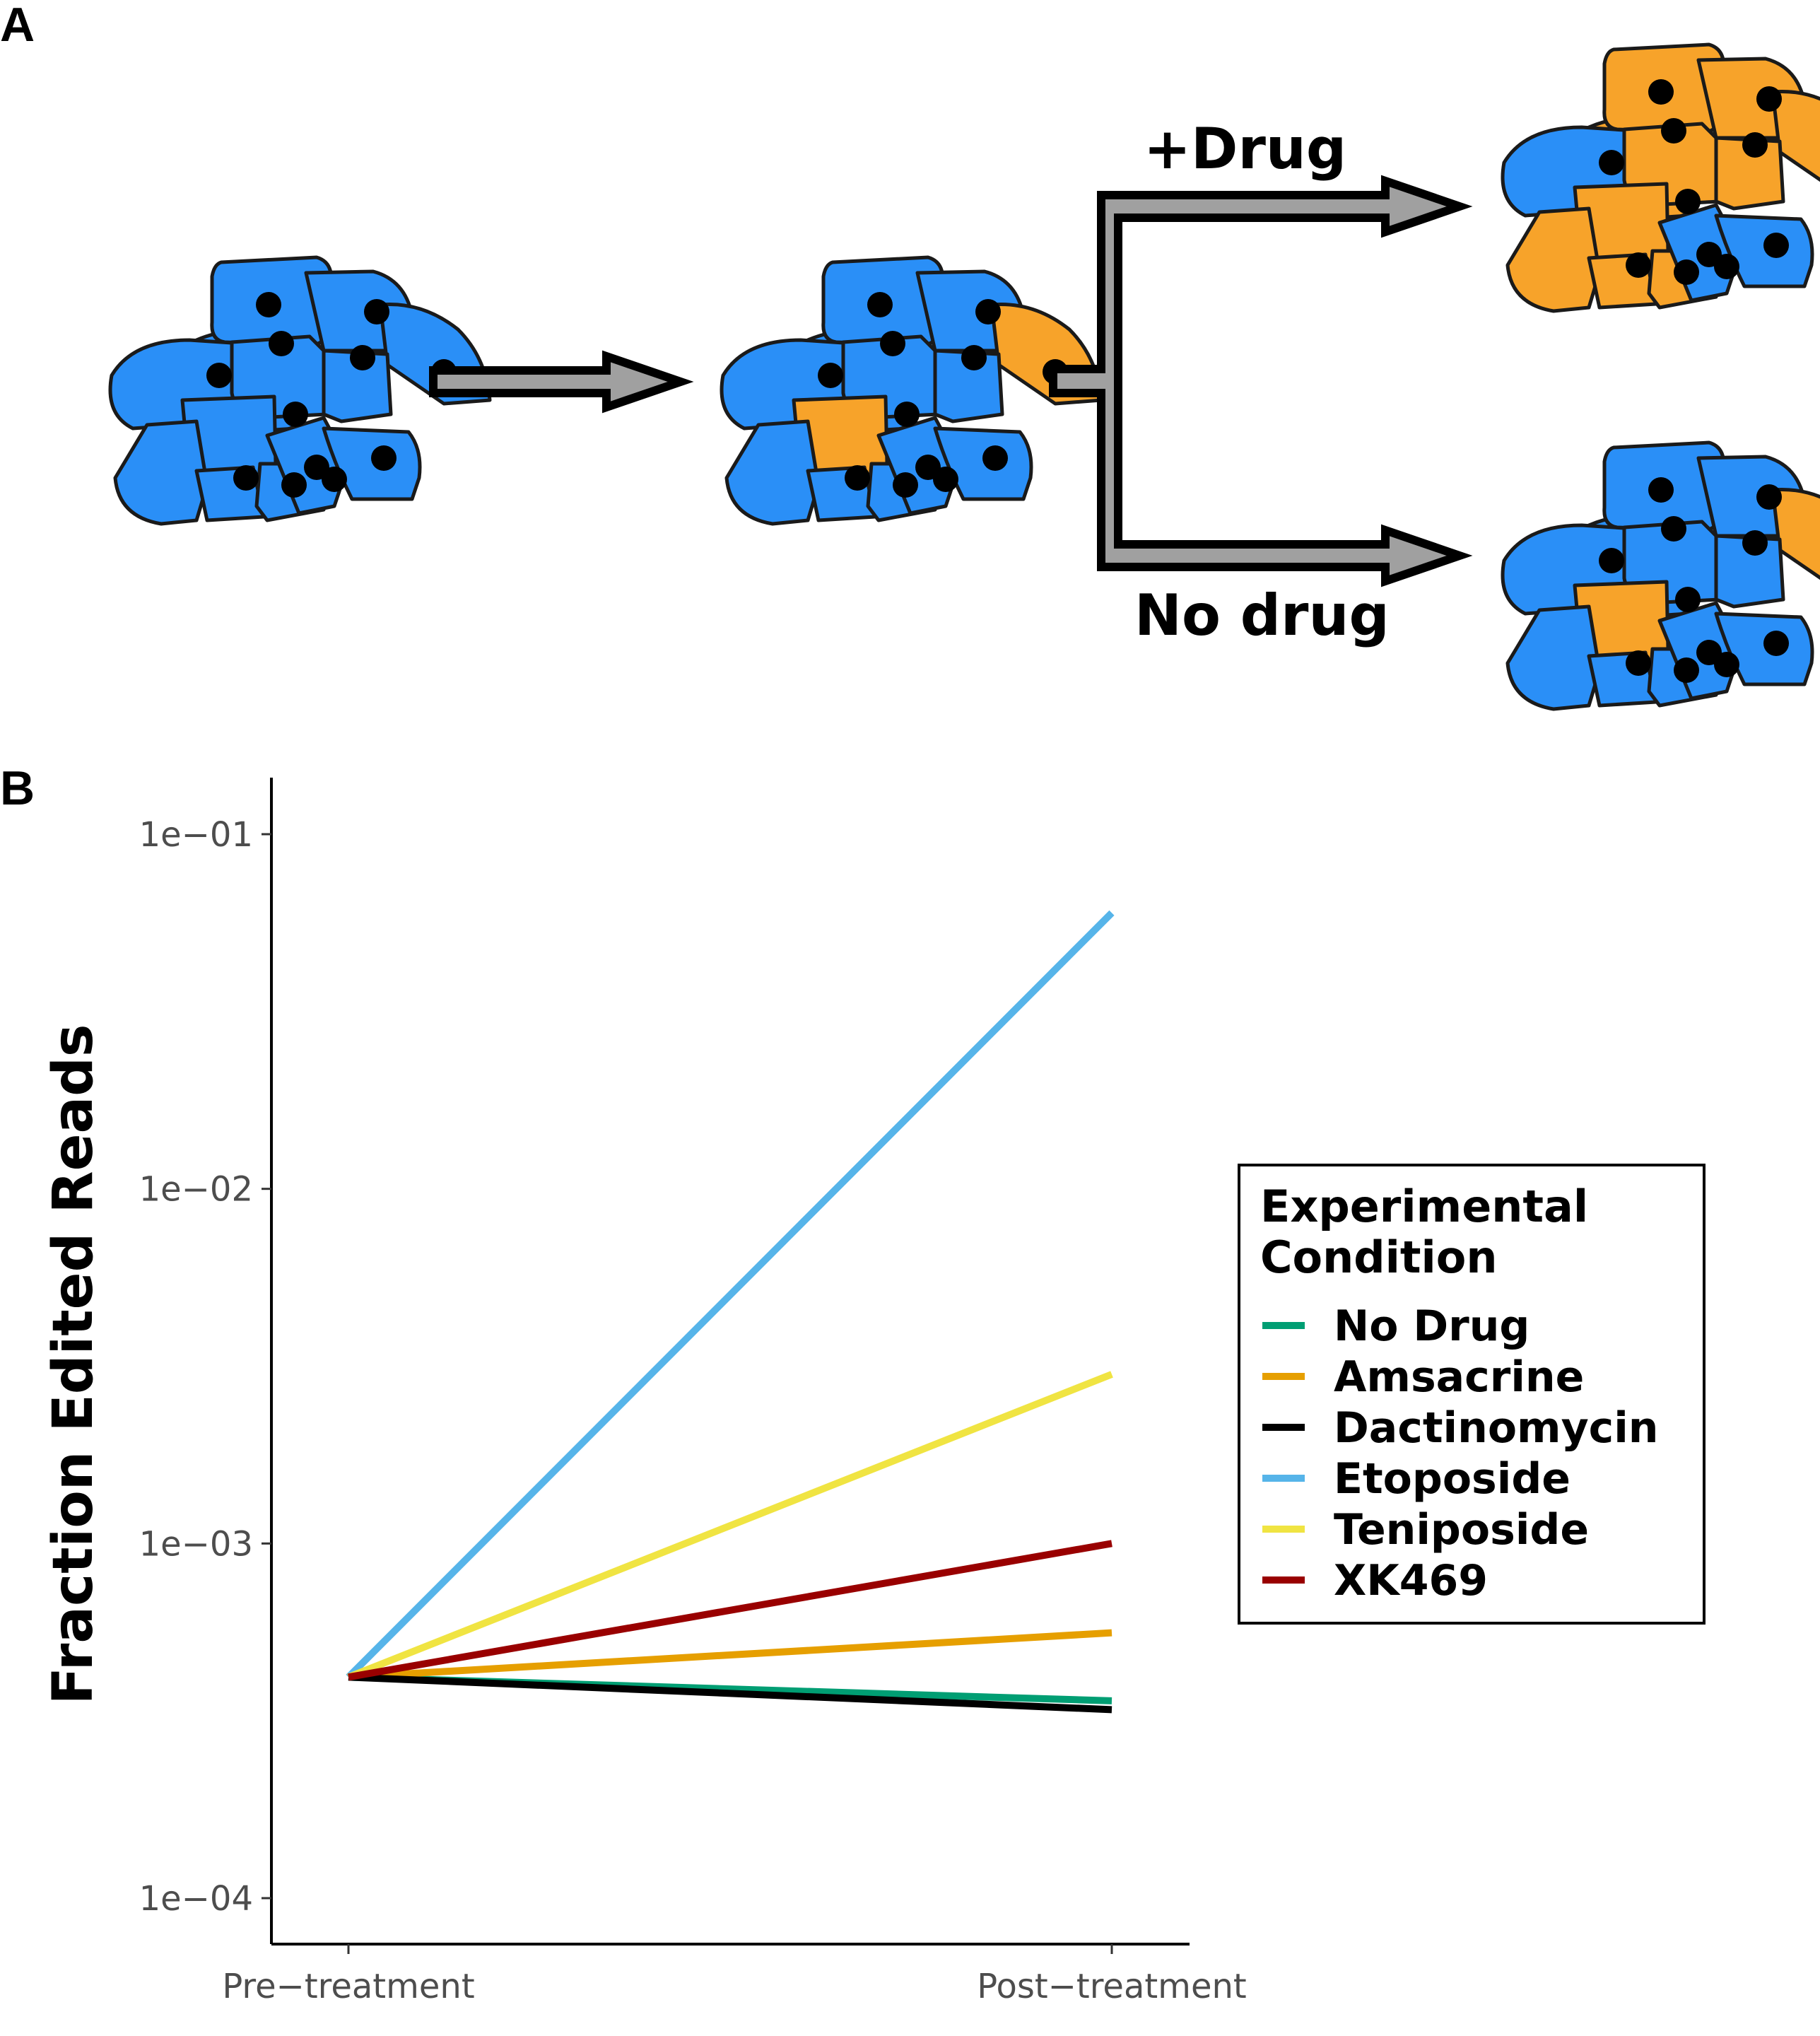  I want to click on y-tick-label: 1e−02, so click(196, 1190).